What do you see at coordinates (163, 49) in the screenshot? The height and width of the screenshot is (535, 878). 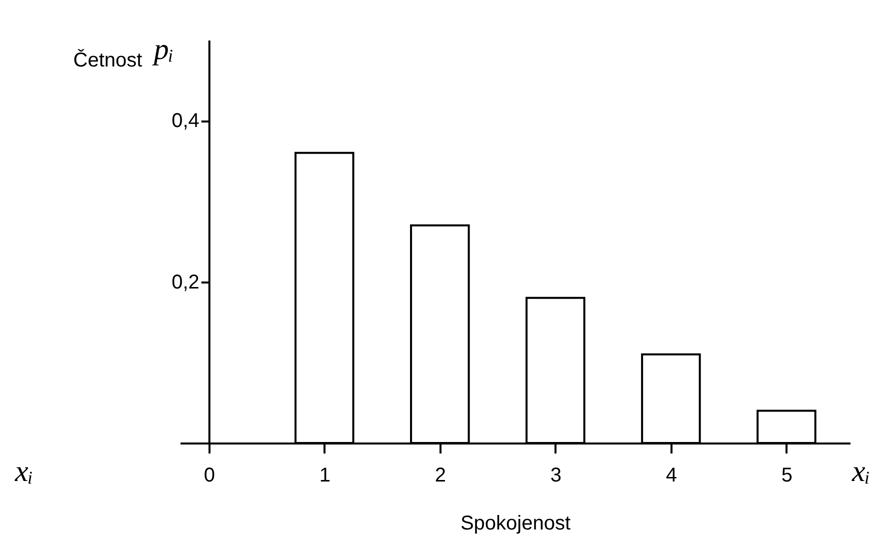 I see `text: pᵢ` at bounding box center [163, 49].